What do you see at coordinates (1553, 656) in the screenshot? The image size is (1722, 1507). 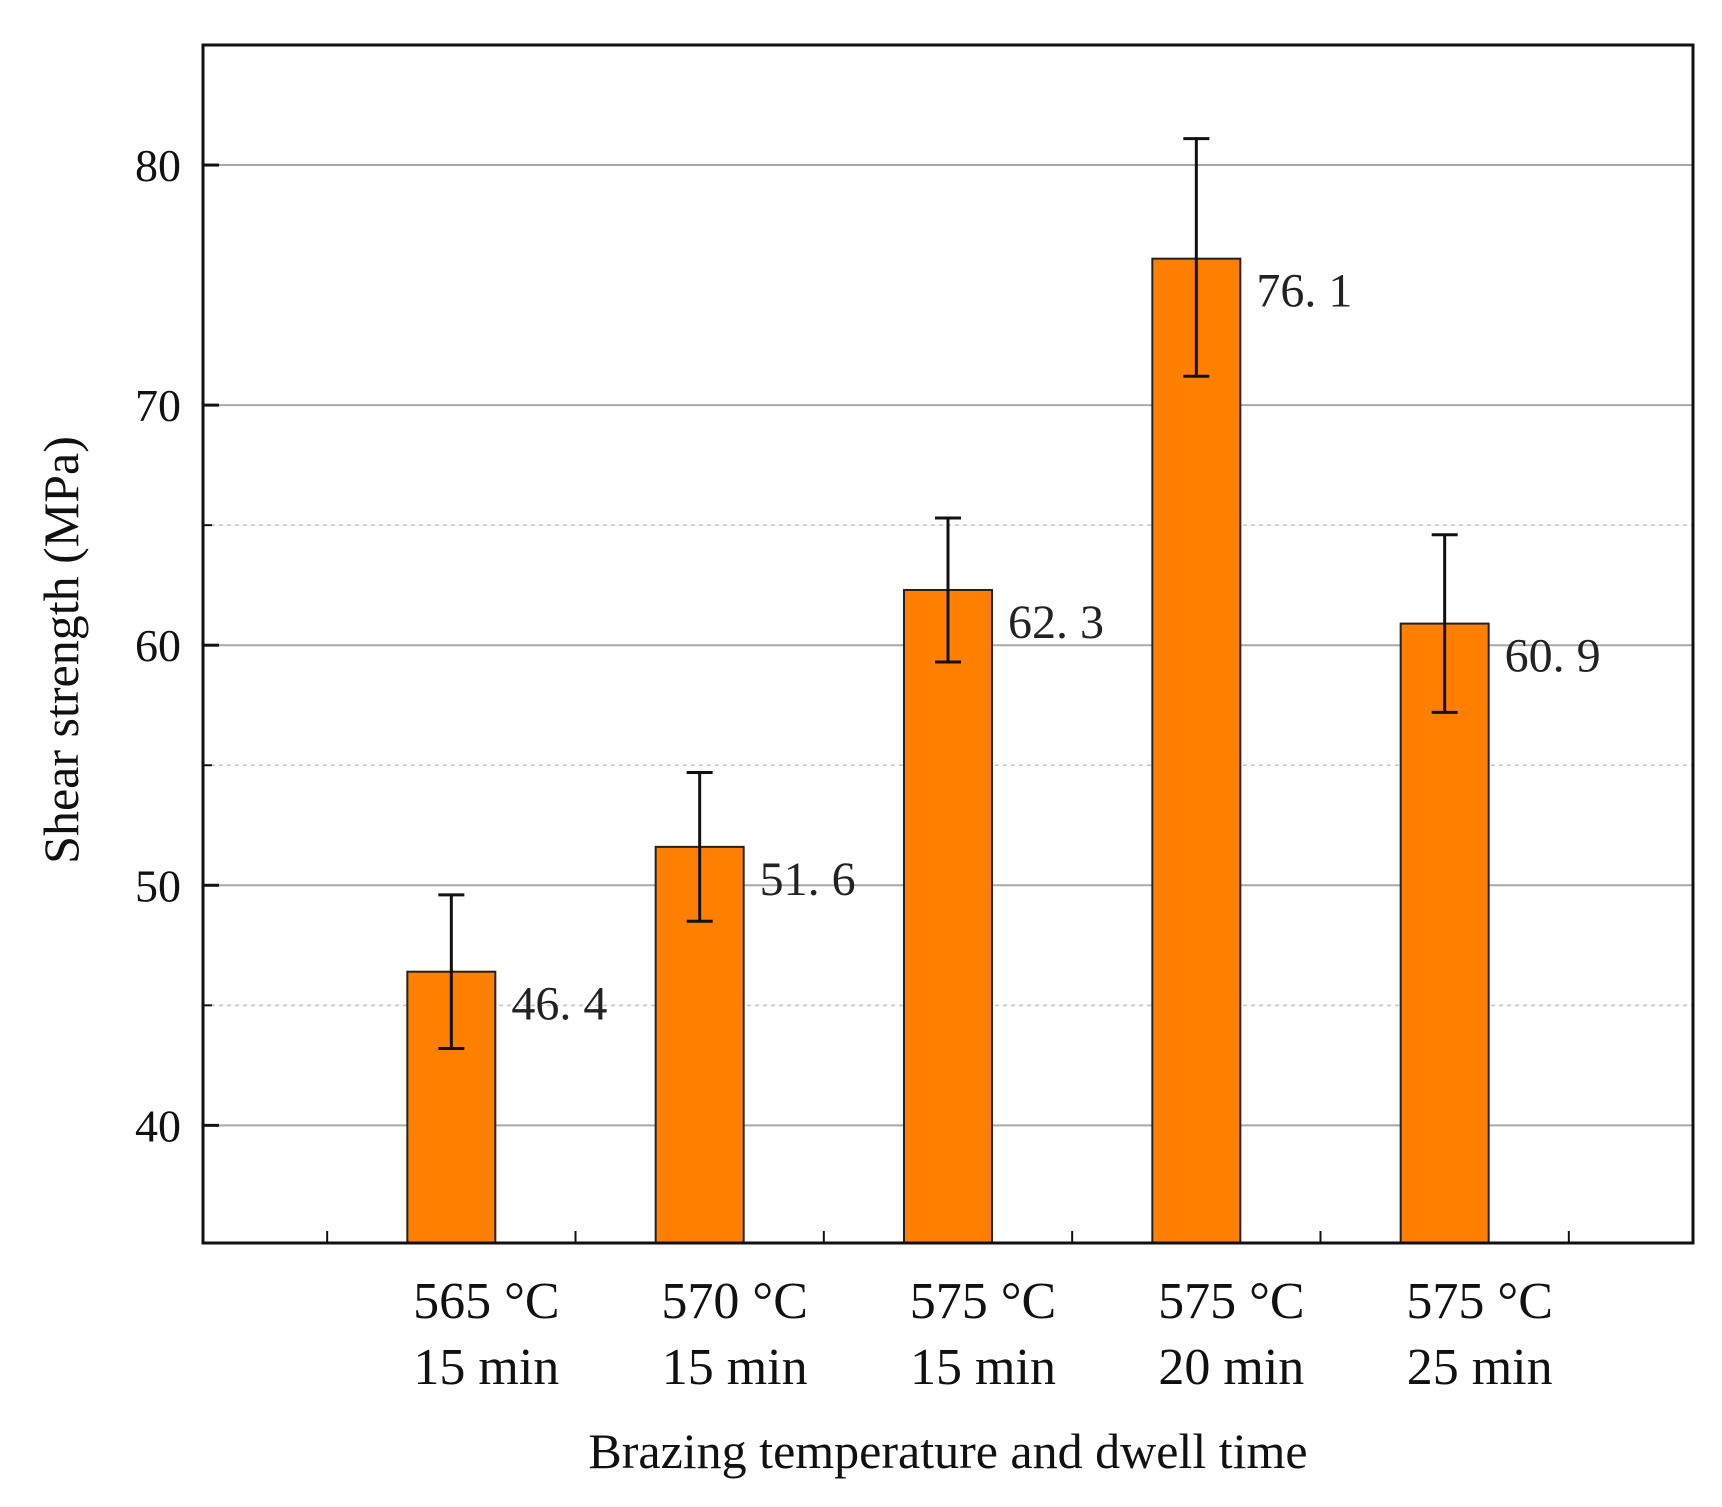 I see `value-label: 60. 9` at bounding box center [1553, 656].